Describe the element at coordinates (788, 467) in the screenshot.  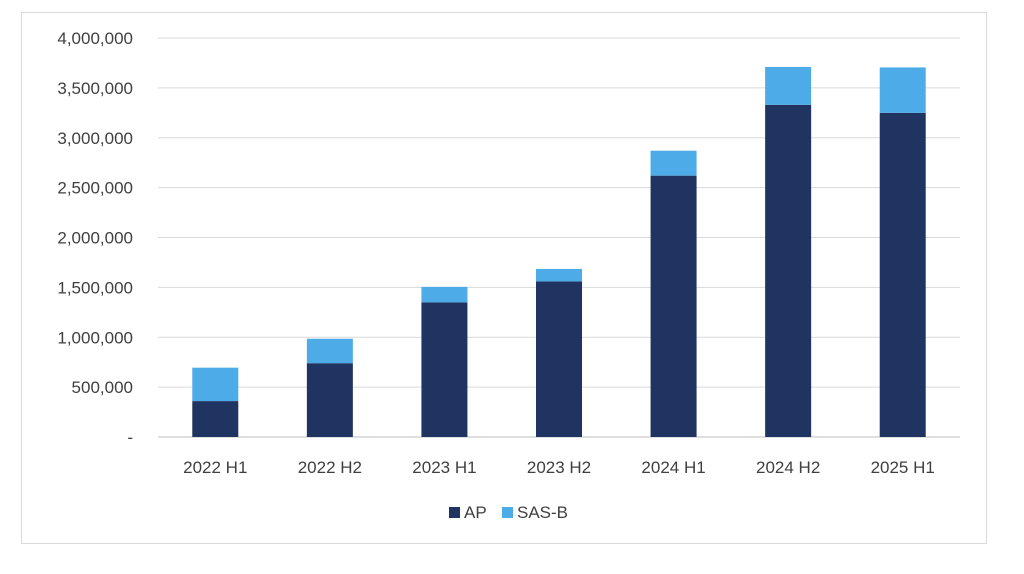
I see `x-tick-label: 2024 H2` at that location.